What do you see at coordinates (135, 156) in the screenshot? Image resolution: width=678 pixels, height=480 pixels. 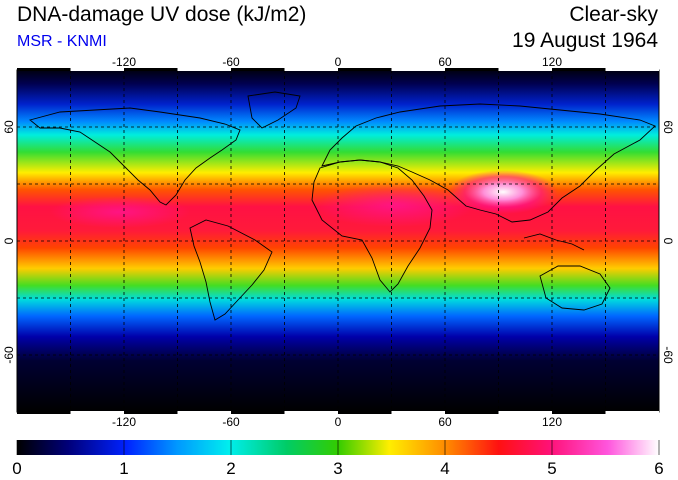 I see `north-america-coast` at bounding box center [135, 156].